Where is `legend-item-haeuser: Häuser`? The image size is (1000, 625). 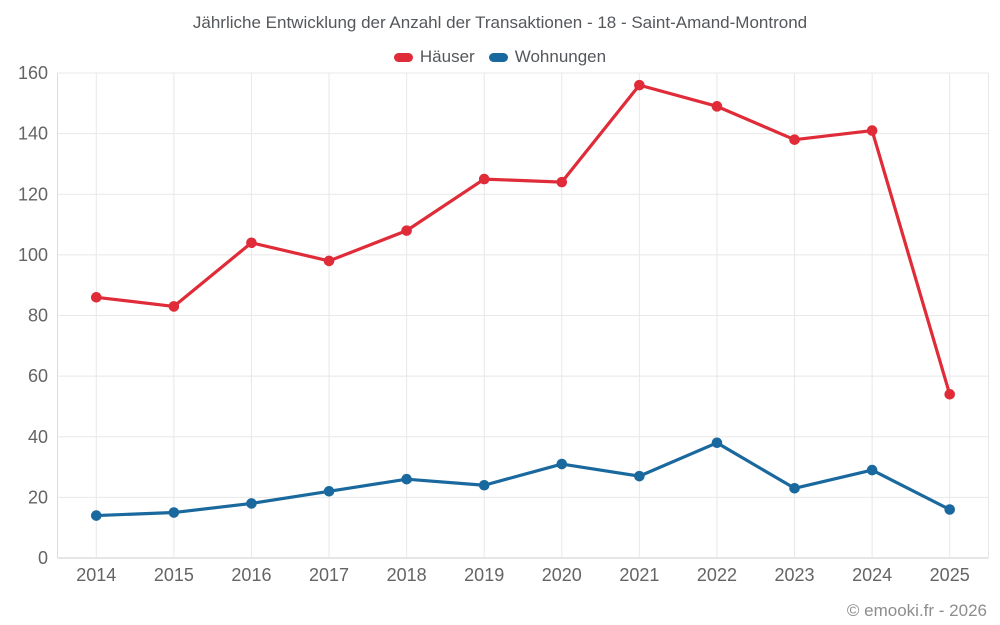 legend-item-haeuser: Häuser is located at coordinates (434, 57).